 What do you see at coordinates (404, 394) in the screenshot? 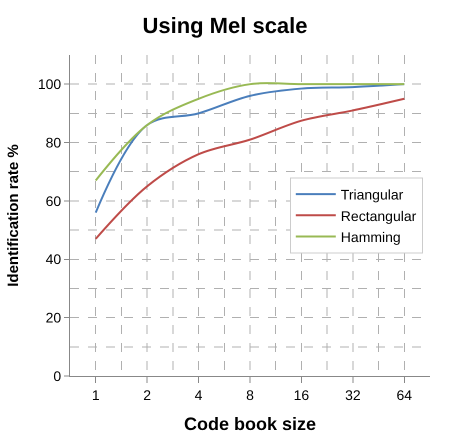
I see `x-tick-label: 64` at bounding box center [404, 394].